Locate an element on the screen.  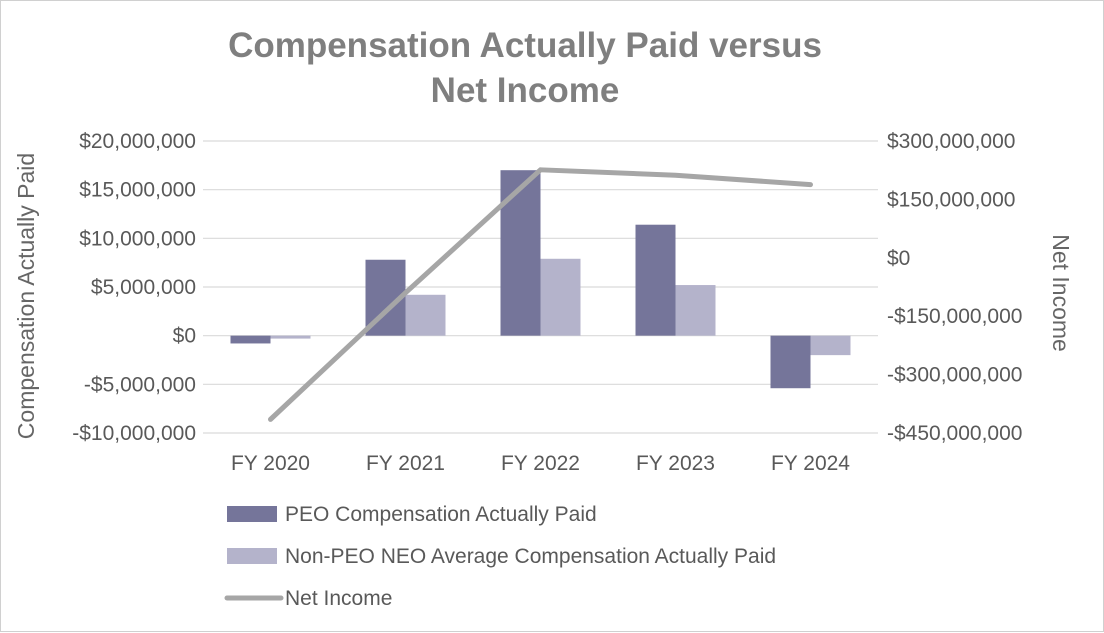
x-tick-label: FY 2022 is located at coordinates (540, 463).